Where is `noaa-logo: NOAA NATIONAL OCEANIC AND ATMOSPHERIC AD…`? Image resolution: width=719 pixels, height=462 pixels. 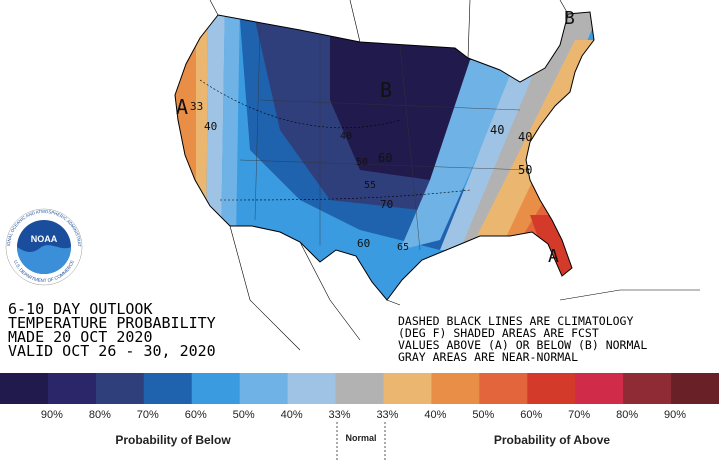
noaa-logo: NOAA NATIONAL OCEANIC AND ATMOSPHERIC AD… is located at coordinates (41, 143).